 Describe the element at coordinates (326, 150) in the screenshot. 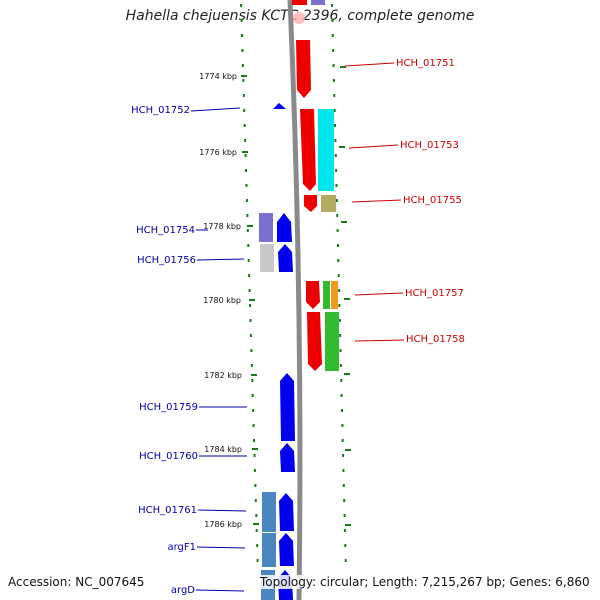

I see `gene-HCH_01753-cyan` at that location.